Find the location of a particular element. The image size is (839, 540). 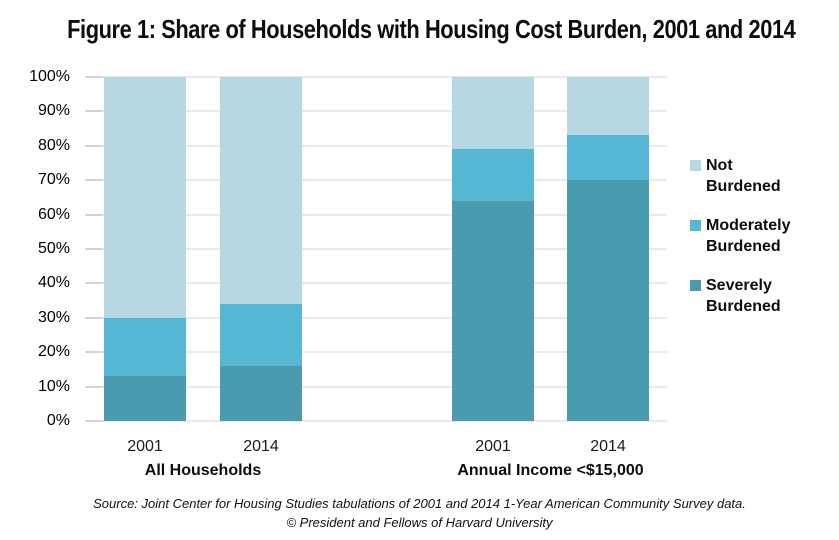

y-axis-label: 10% is located at coordinates (53, 386).